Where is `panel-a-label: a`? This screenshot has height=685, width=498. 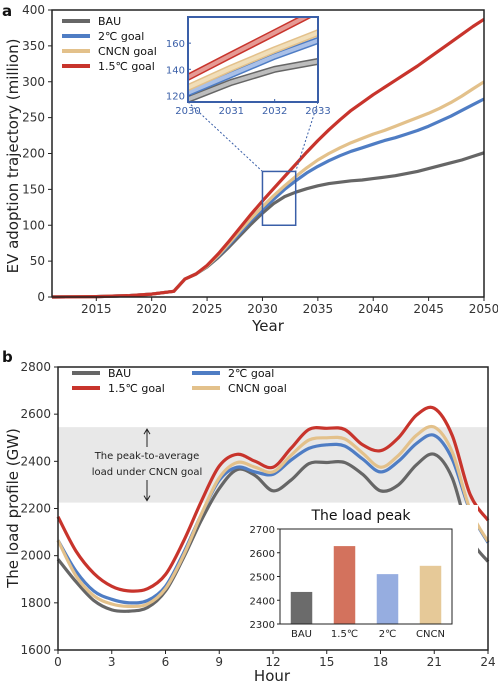 panel-a-label: a is located at coordinates (7, 11).